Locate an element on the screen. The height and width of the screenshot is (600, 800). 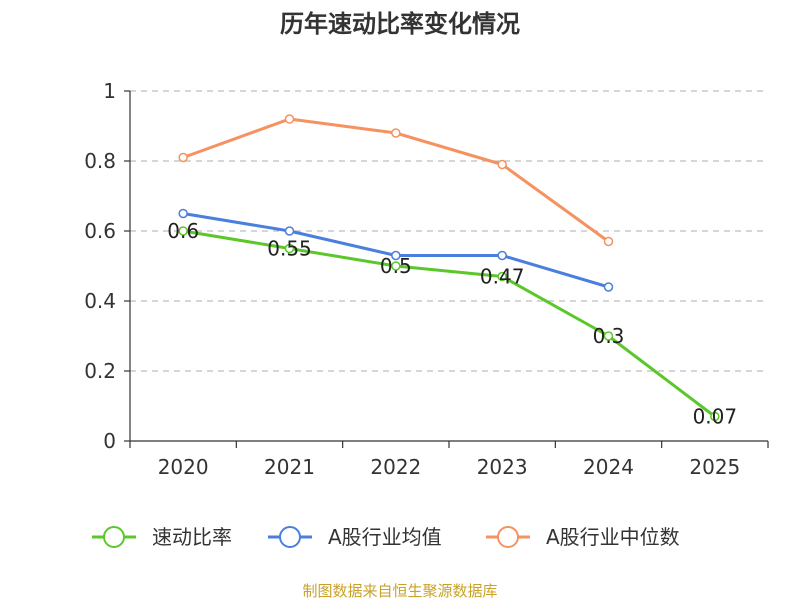
data-label: 0.6 is located at coordinates (183, 231).